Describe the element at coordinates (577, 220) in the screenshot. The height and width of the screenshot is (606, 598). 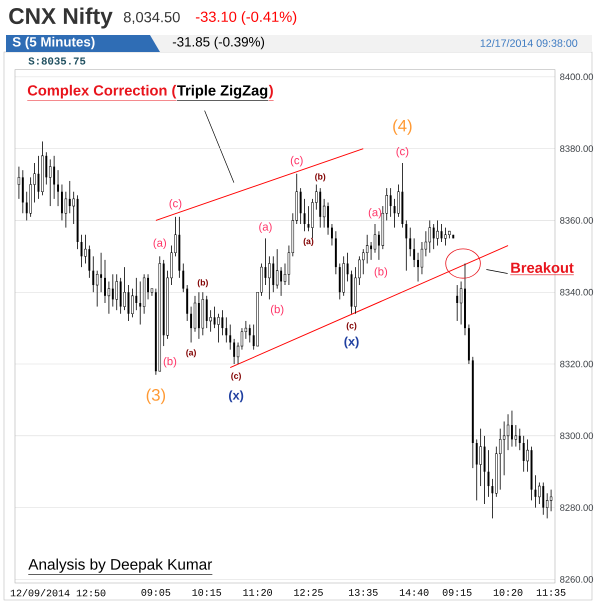
I see `y-tick-label: 8360.00` at that location.